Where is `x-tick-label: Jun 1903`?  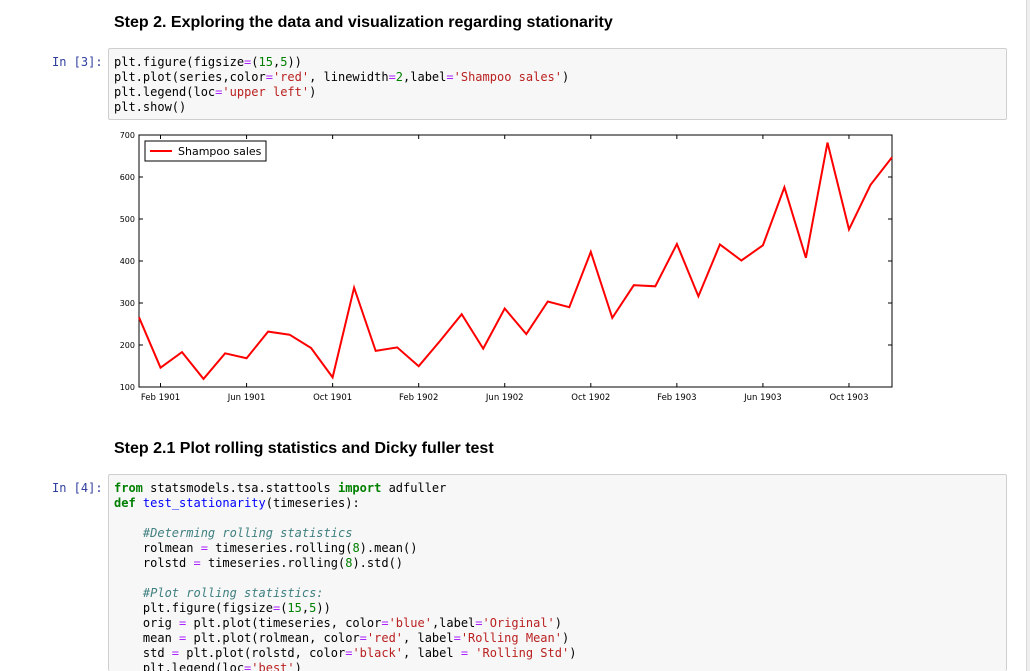 x-tick-label: Jun 1903 is located at coordinates (762, 398).